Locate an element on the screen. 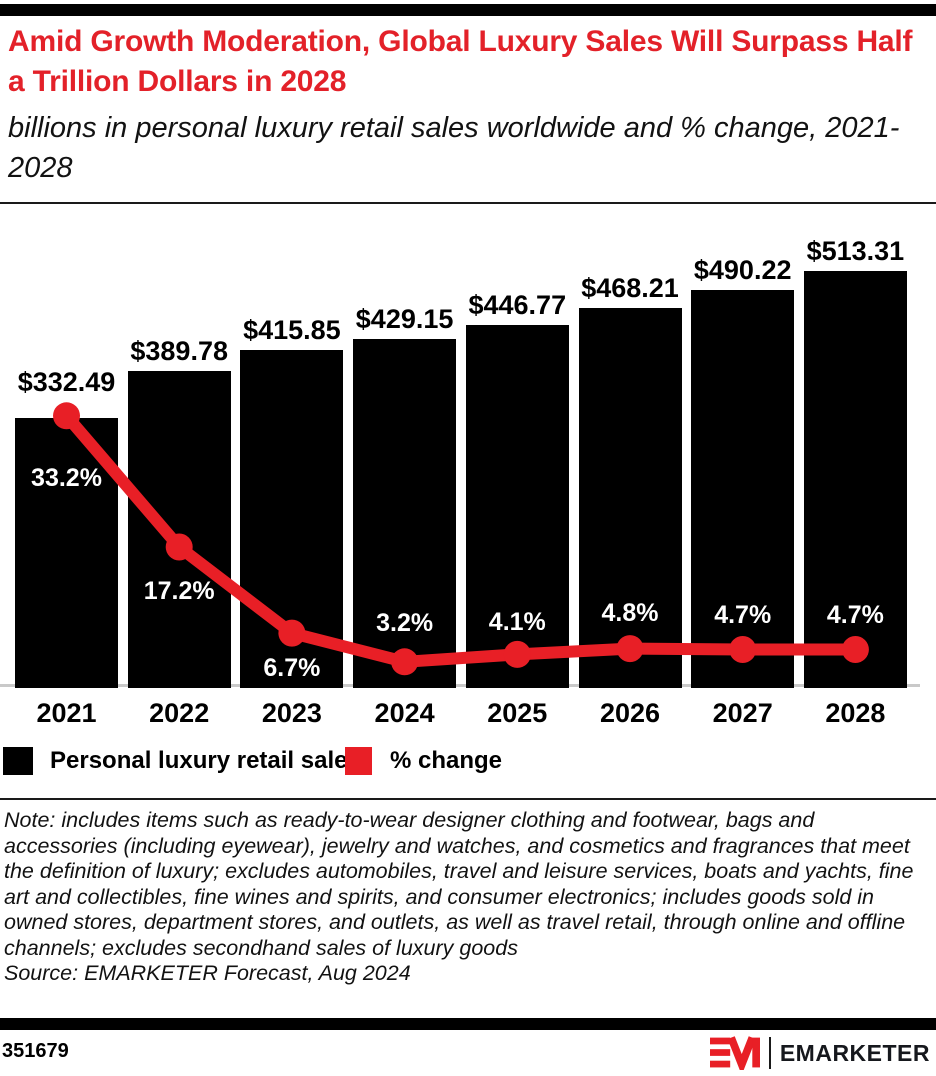  bar-value-label-2021: $332.49 is located at coordinates (66, 382).